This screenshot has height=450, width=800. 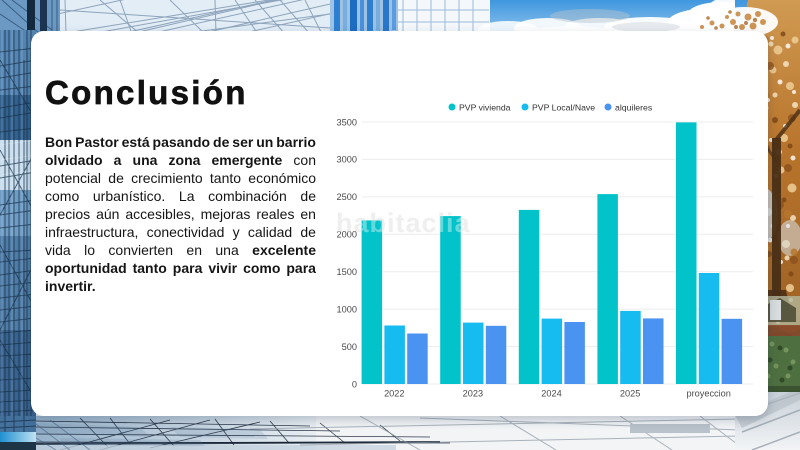 I want to click on svg-text: 500, so click(x=349, y=347).